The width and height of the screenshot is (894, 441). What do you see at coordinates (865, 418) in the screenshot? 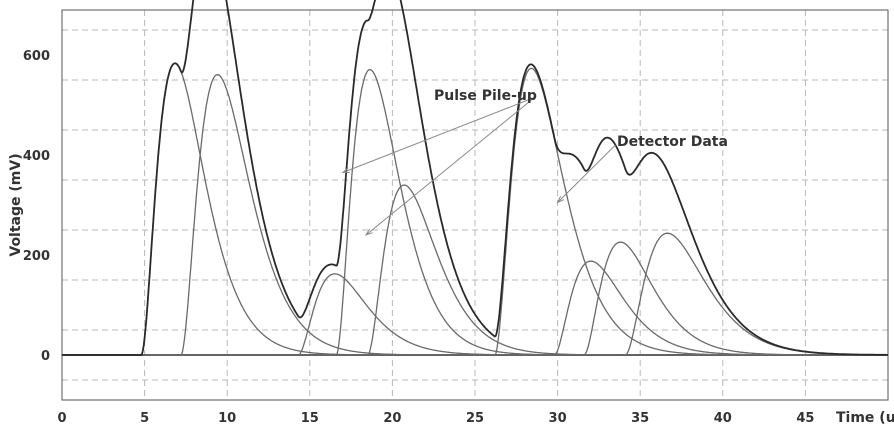
I see `x-axis-label: Time (us)` at bounding box center [865, 418].